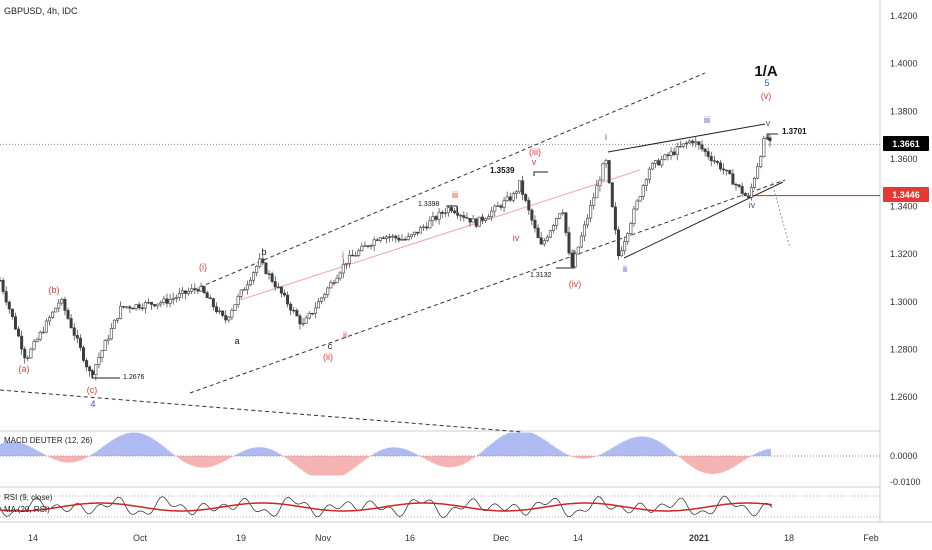  What do you see at coordinates (54, 290) in the screenshot?
I see `wave-label: (b)` at bounding box center [54, 290].